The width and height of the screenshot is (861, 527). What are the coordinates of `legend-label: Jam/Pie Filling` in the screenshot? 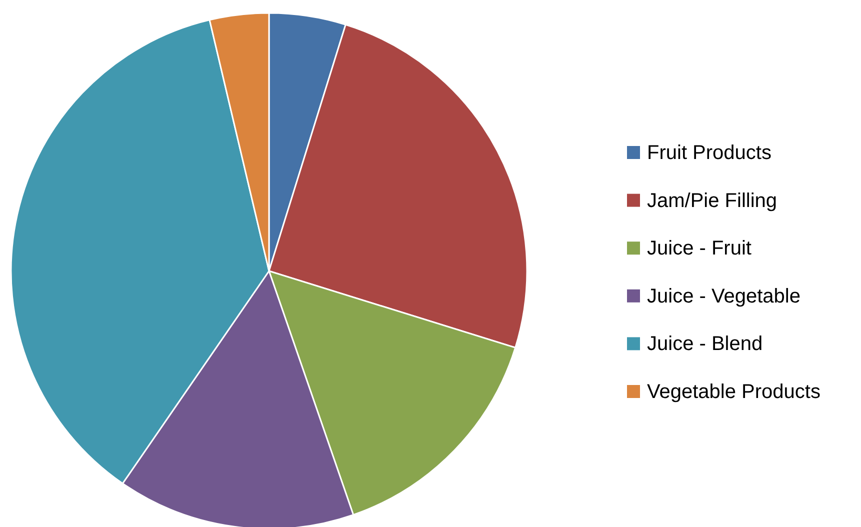 It's located at (712, 201).